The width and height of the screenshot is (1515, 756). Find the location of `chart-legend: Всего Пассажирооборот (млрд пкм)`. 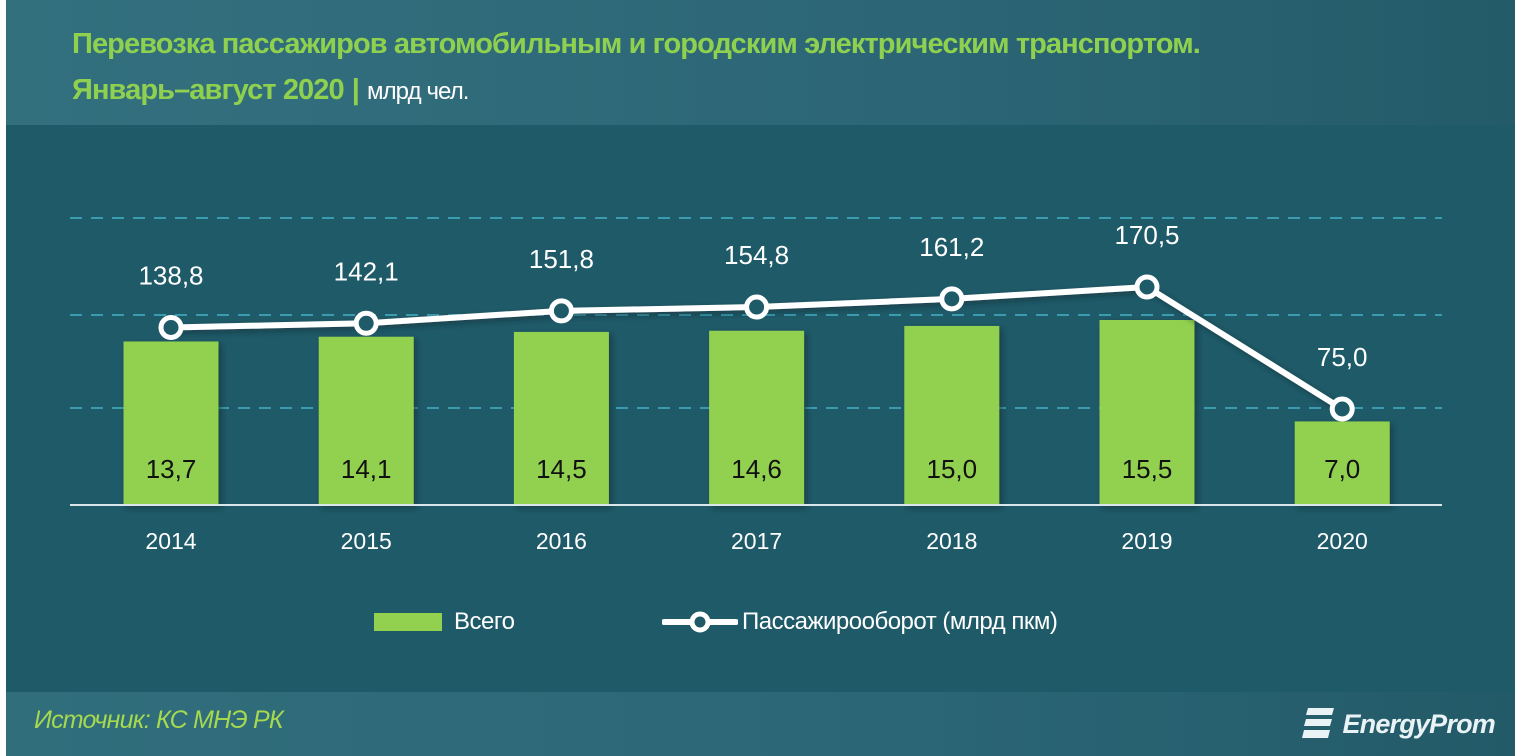

chart-legend: Всего Пассажирооборот (млрд пкм) is located at coordinates (760, 622).